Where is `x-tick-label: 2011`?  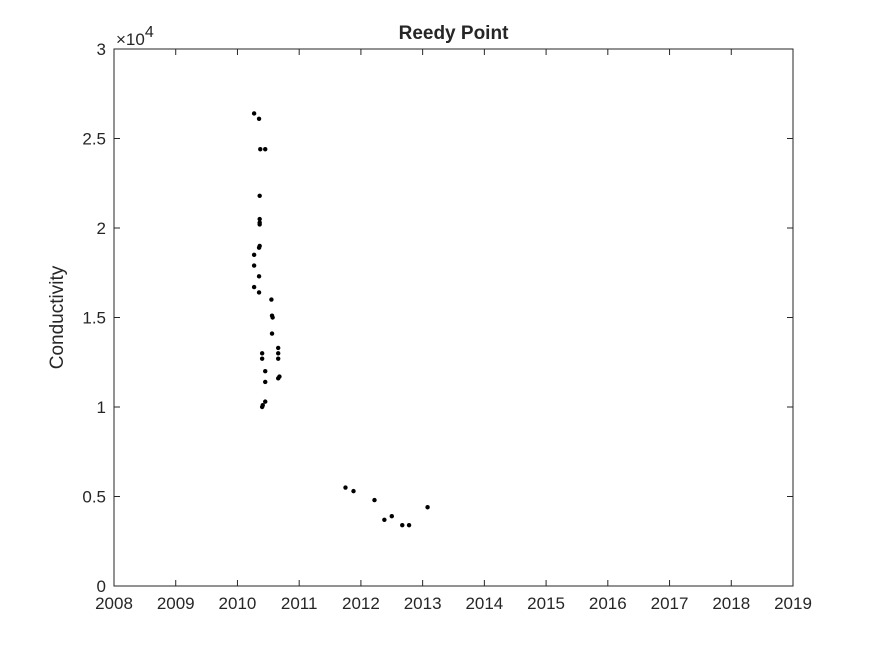 x-tick-label: 2011 is located at coordinates (299, 603).